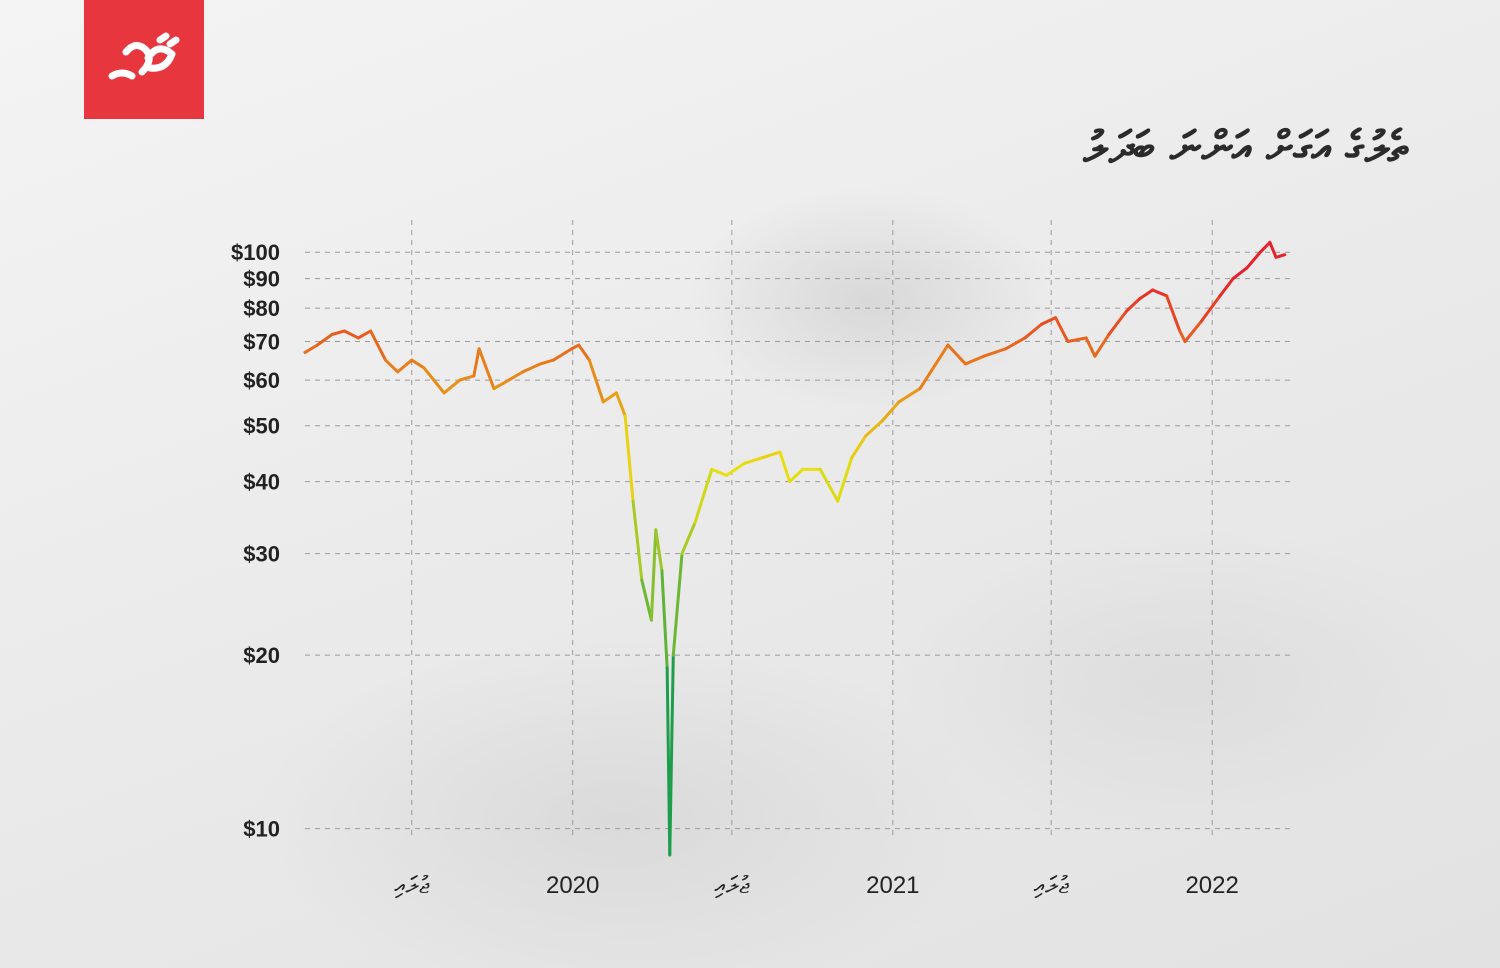  Describe the element at coordinates (144, 55) in the screenshot. I see `brand-logo-mark` at that location.